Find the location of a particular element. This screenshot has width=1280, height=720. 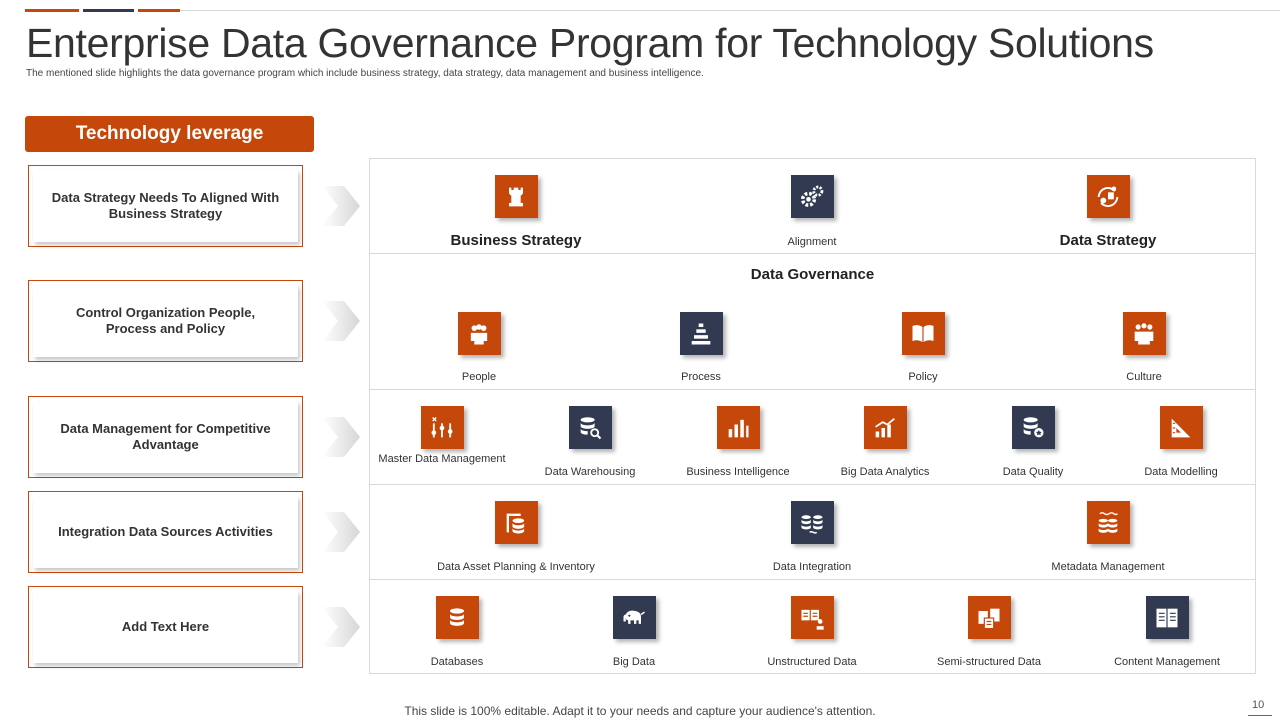

policy-item: Policy is located at coordinates (923, 348).